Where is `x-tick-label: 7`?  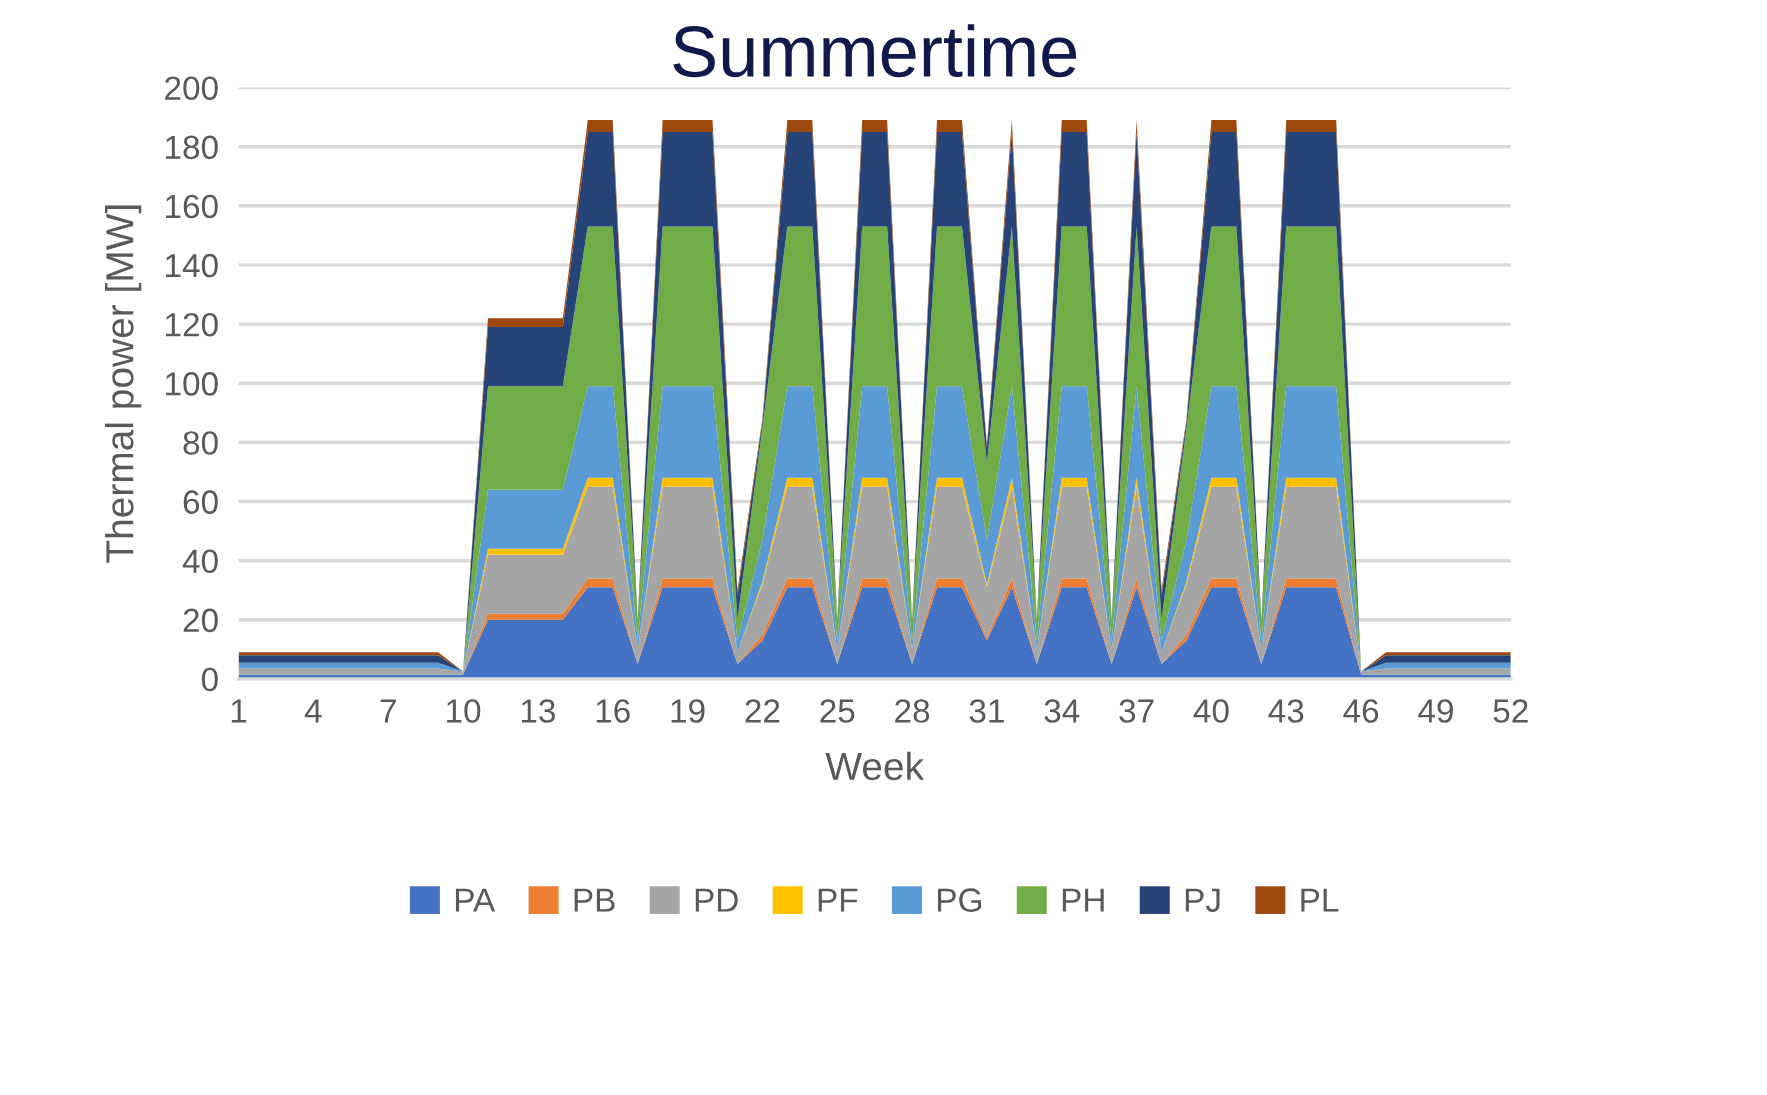 x-tick-label: 7 is located at coordinates (388, 711).